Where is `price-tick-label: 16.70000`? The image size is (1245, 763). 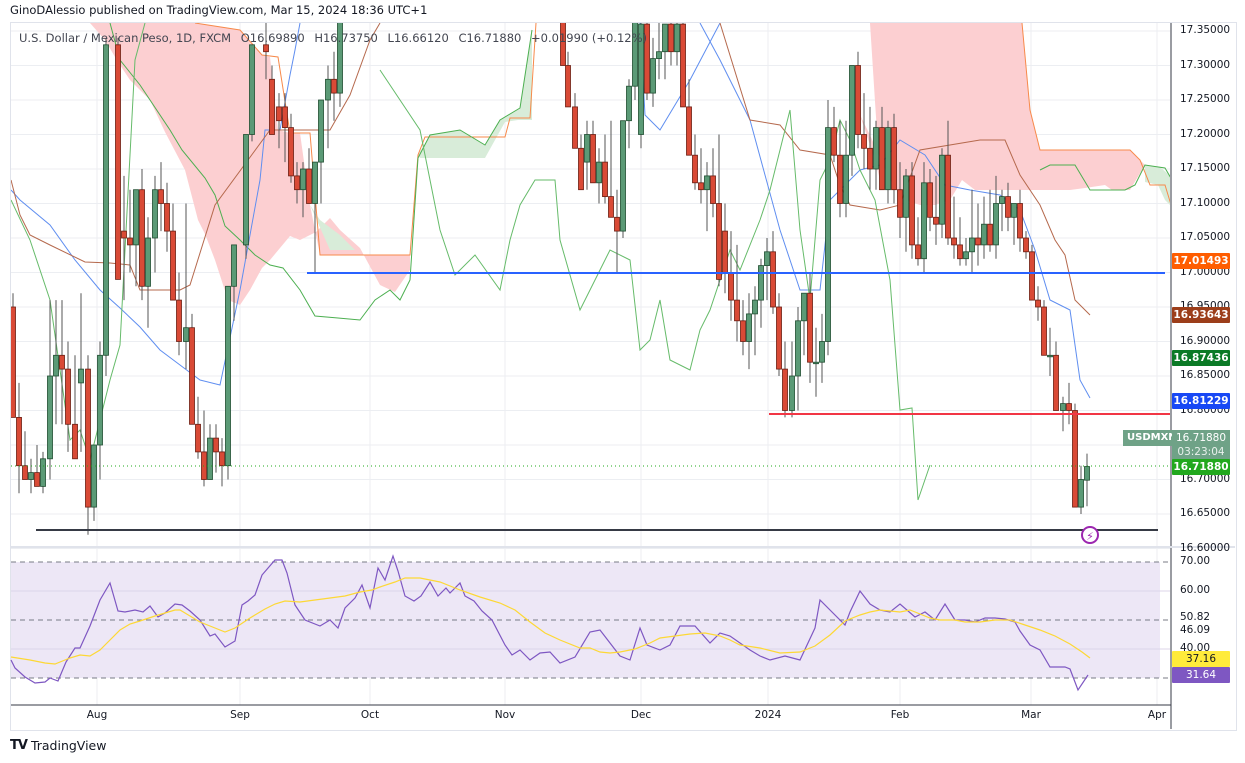 price-tick-label: 16.70000 is located at coordinates (1205, 478).